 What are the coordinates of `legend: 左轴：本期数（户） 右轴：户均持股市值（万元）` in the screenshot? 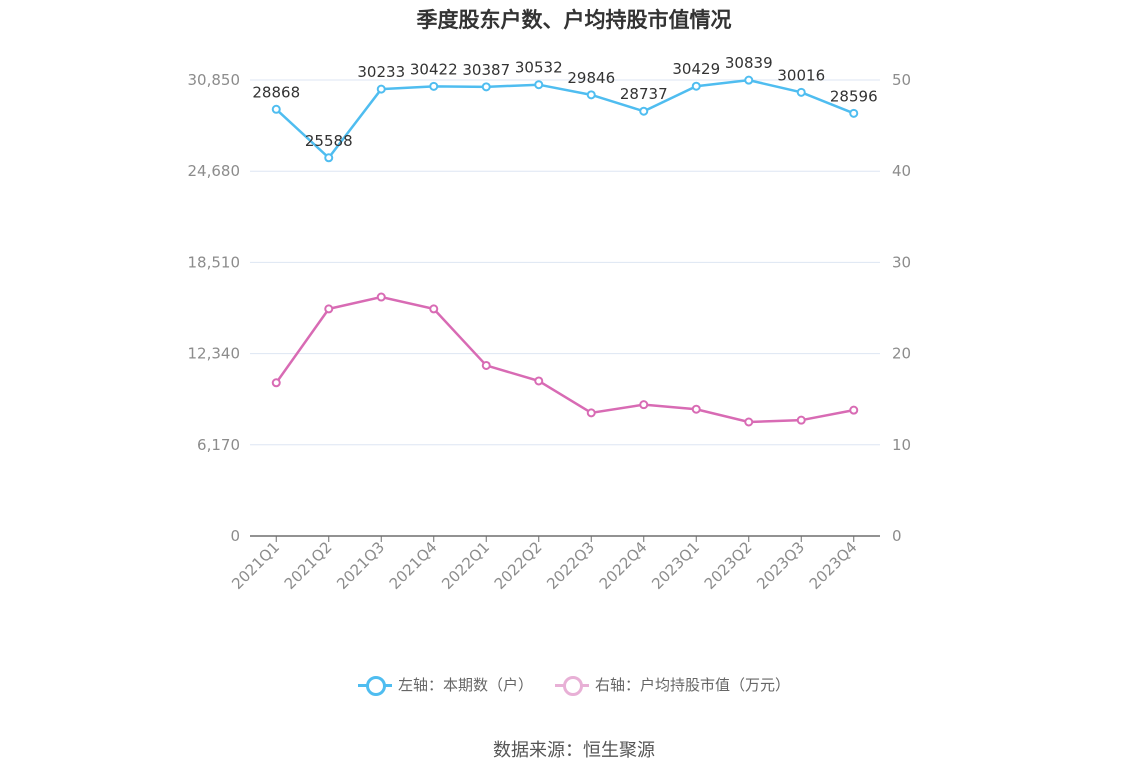 It's located at (574, 685).